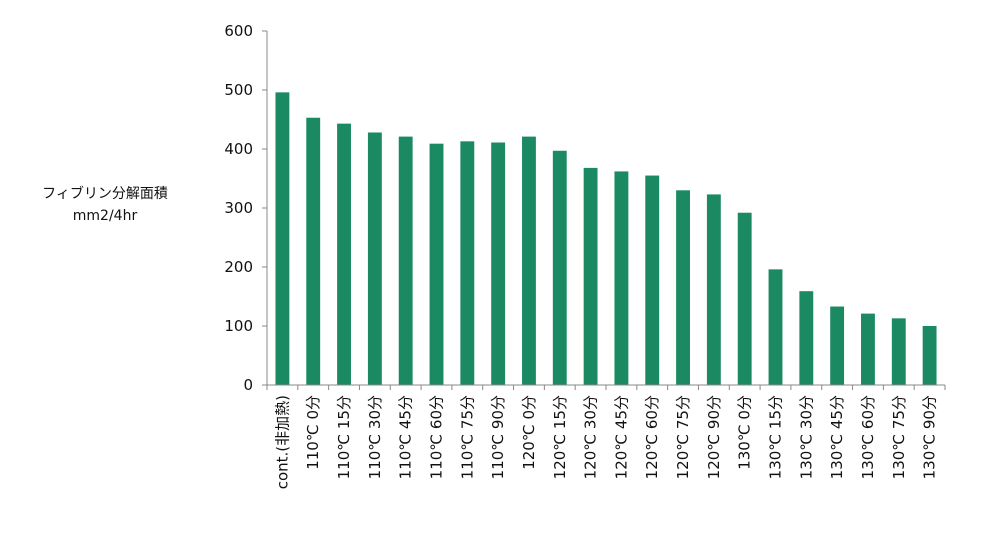 The width and height of the screenshot is (1000, 540). What do you see at coordinates (375, 437) in the screenshot?
I see `x-tick-label: 110℃ 30分` at bounding box center [375, 437].